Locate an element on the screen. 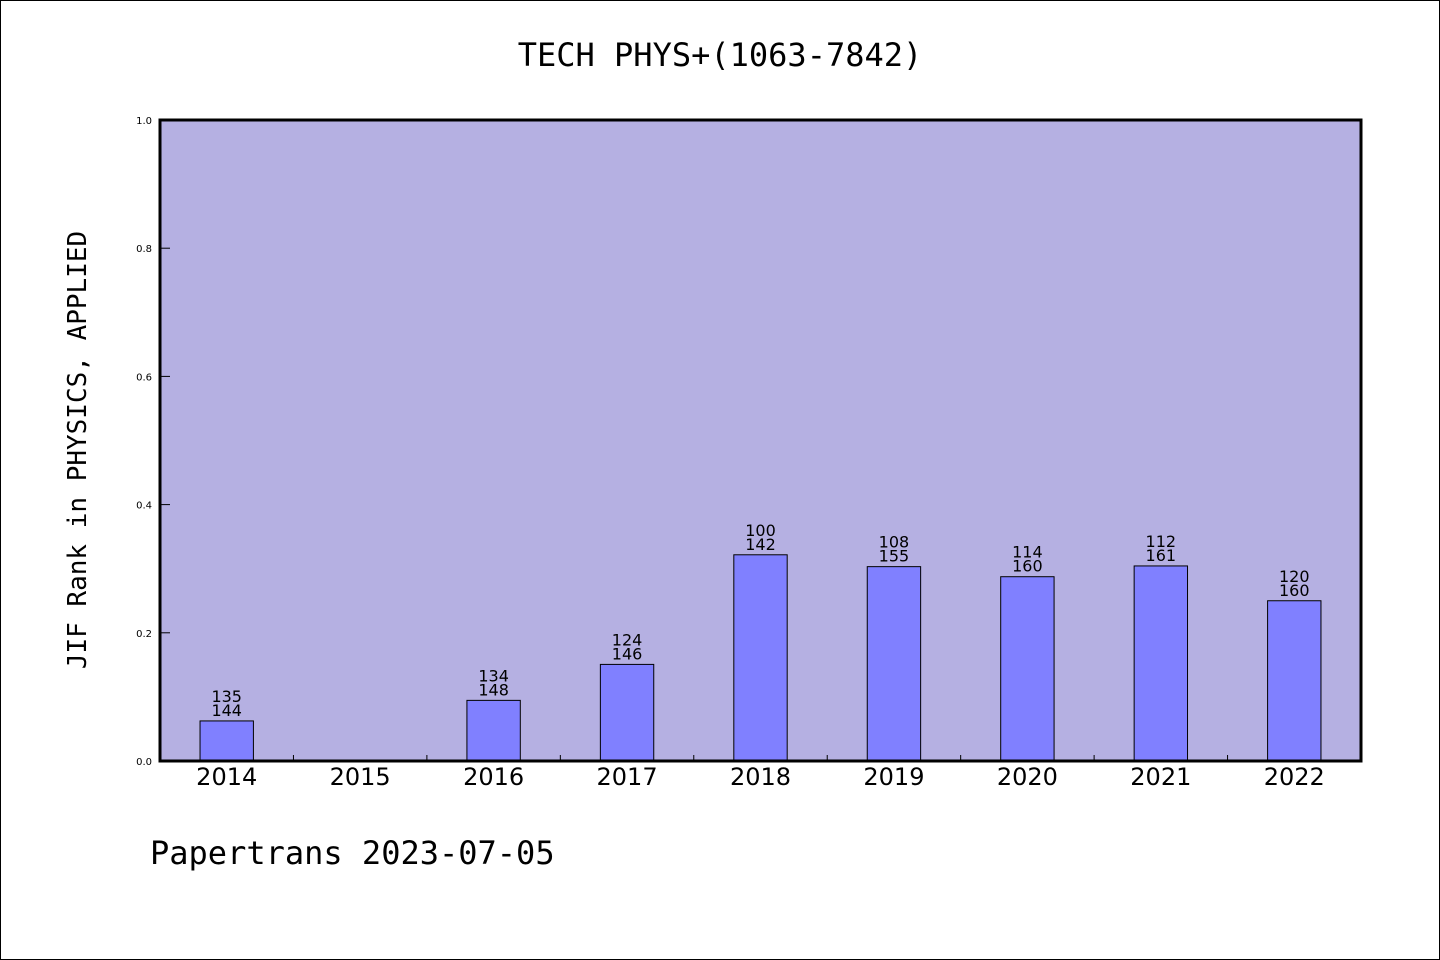 This screenshot has width=1440, height=960. bar-total-label: 148 is located at coordinates (493, 689).